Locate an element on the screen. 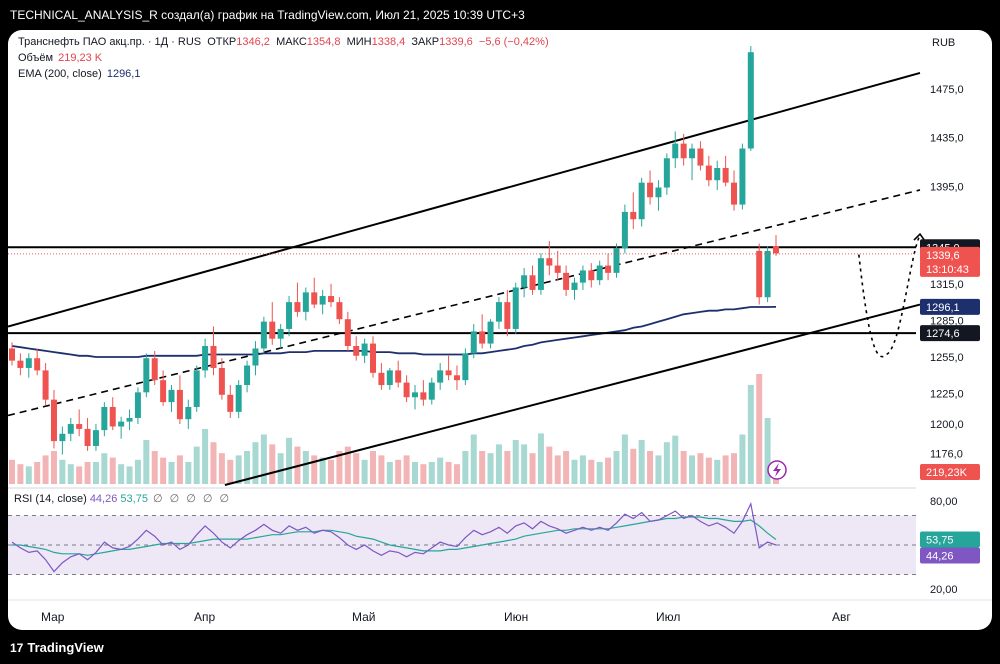  tradingview-logo-icon: 17 is located at coordinates (17, 648).